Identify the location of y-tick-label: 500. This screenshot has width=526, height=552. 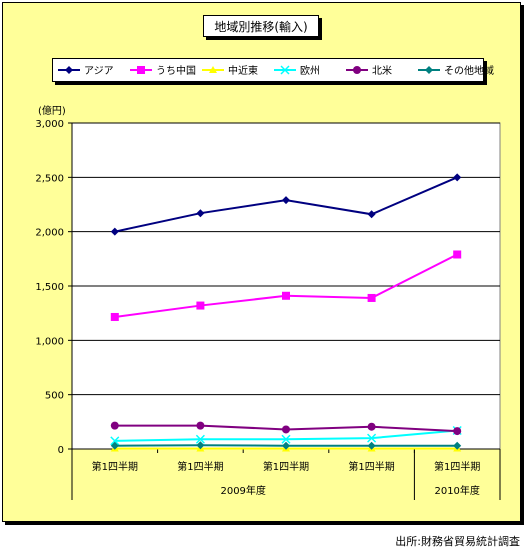
(54, 396).